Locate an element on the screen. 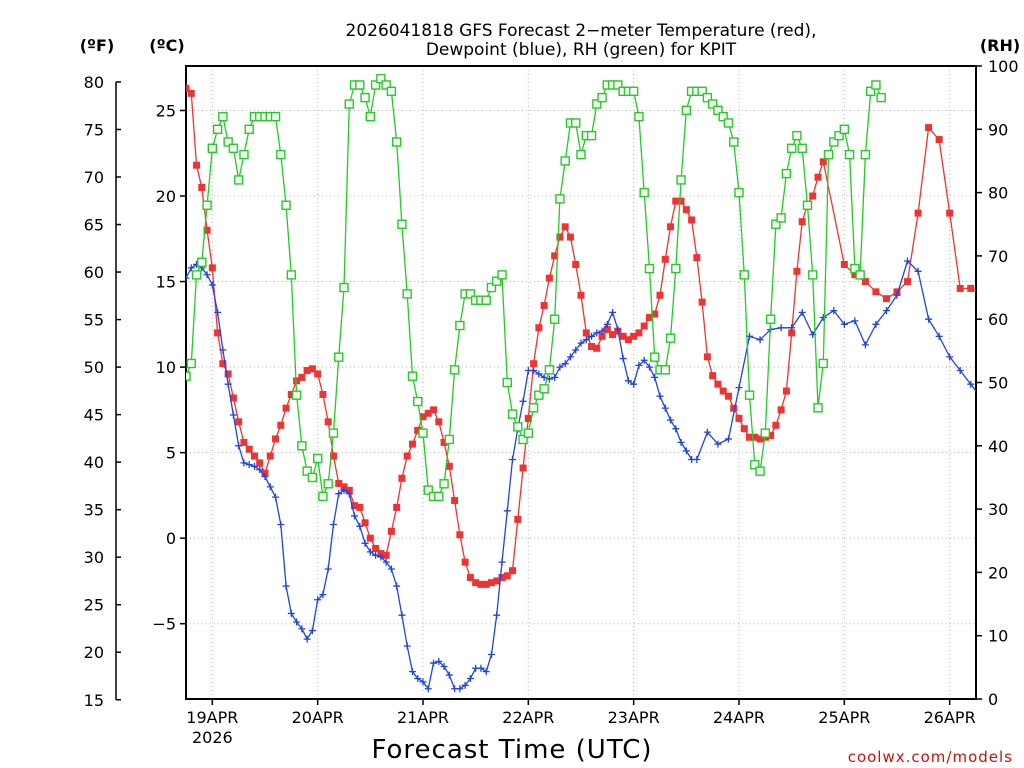  chart-title-line-2: Dewpoint (blue), RH (green) for KPIT is located at coordinates (581, 50).